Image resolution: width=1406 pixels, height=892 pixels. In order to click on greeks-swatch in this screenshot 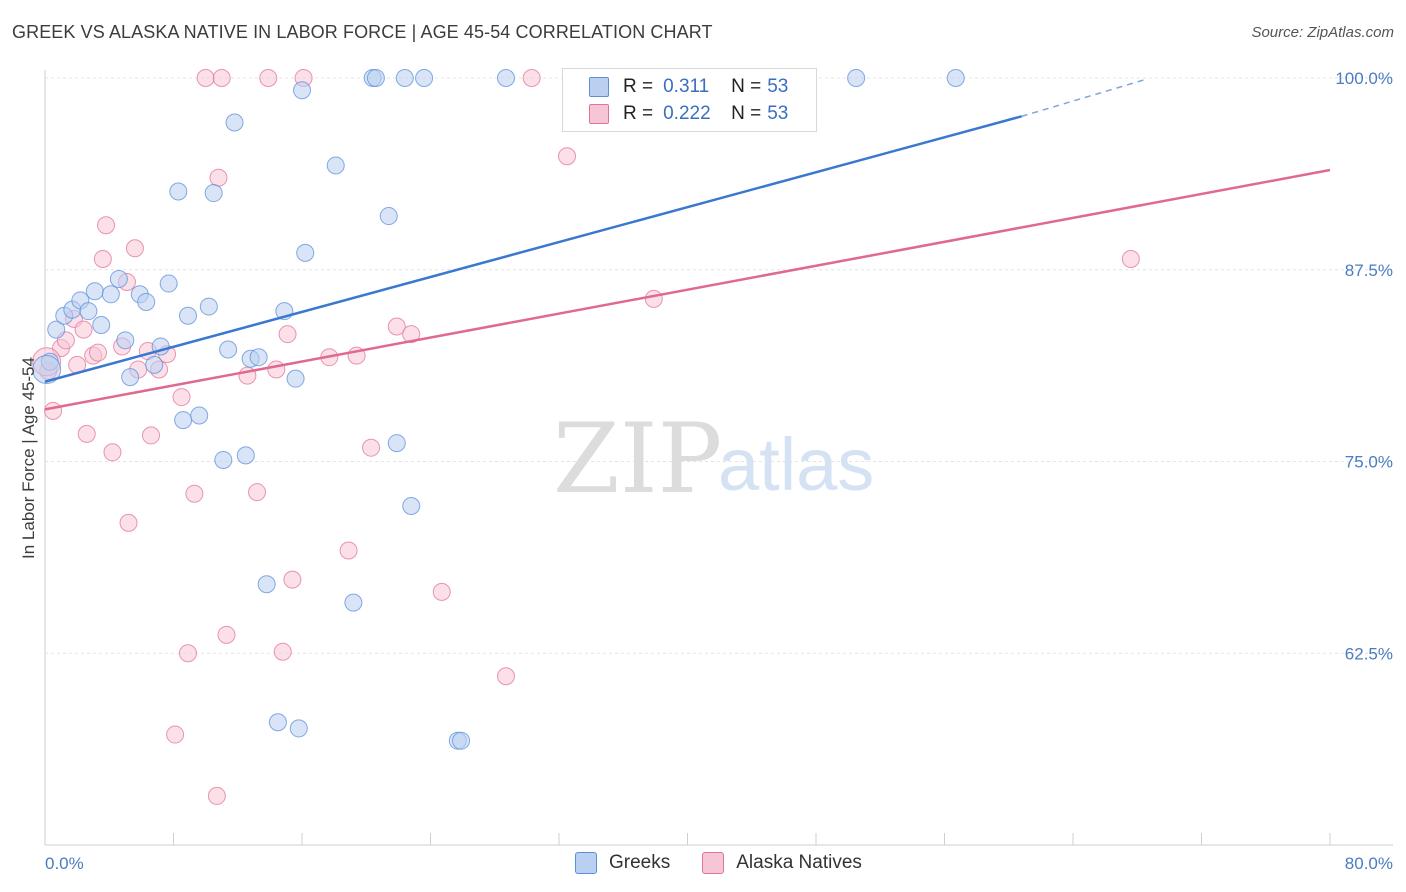, I will do `click(599, 87)`.